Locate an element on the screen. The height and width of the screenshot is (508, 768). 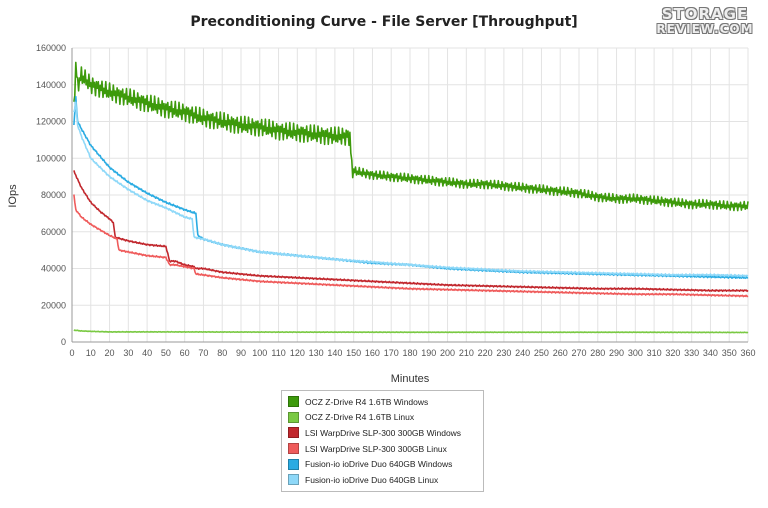
legend-label: Fusion-io ioDrive Duo 640GB Linux is located at coordinates (372, 479).